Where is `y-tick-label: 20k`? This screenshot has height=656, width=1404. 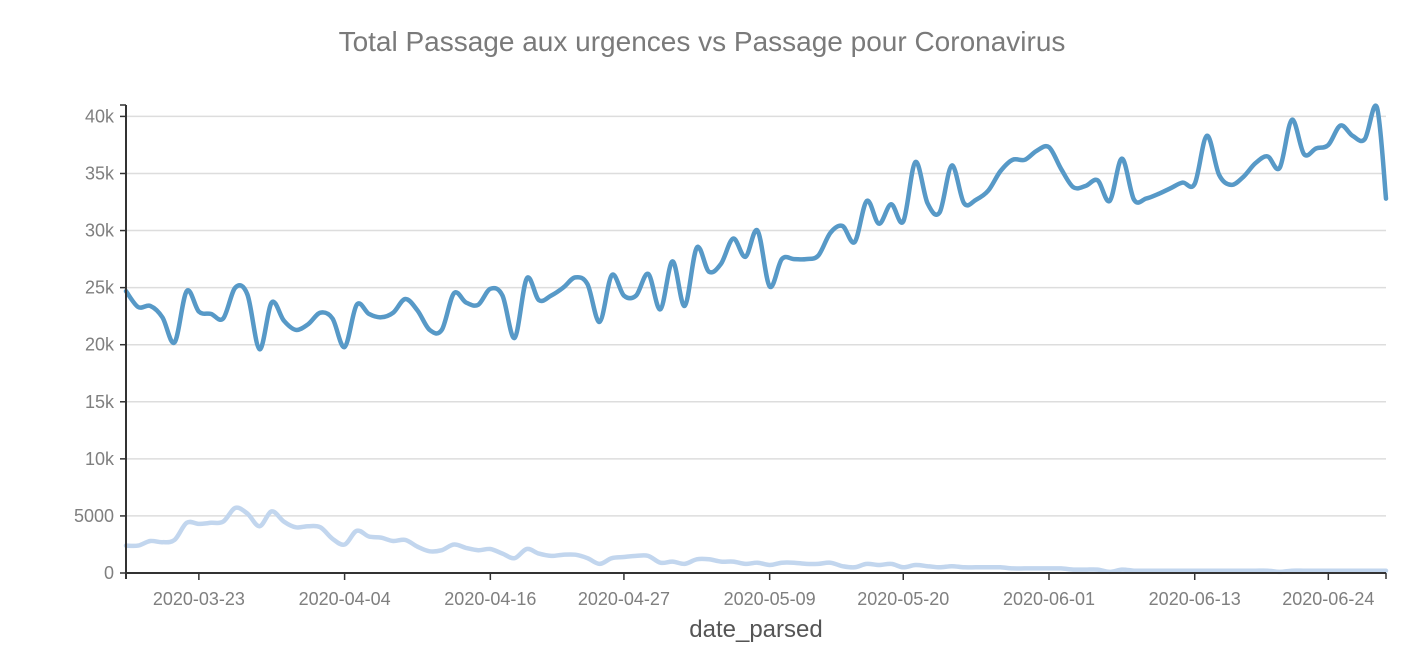
y-tick-label: 20k is located at coordinates (100, 345).